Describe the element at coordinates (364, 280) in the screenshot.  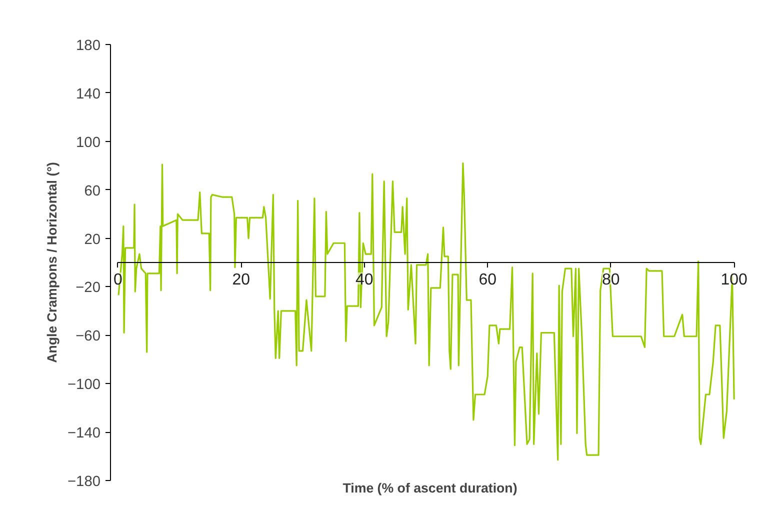
I see `x-tick-label: 40` at that location.